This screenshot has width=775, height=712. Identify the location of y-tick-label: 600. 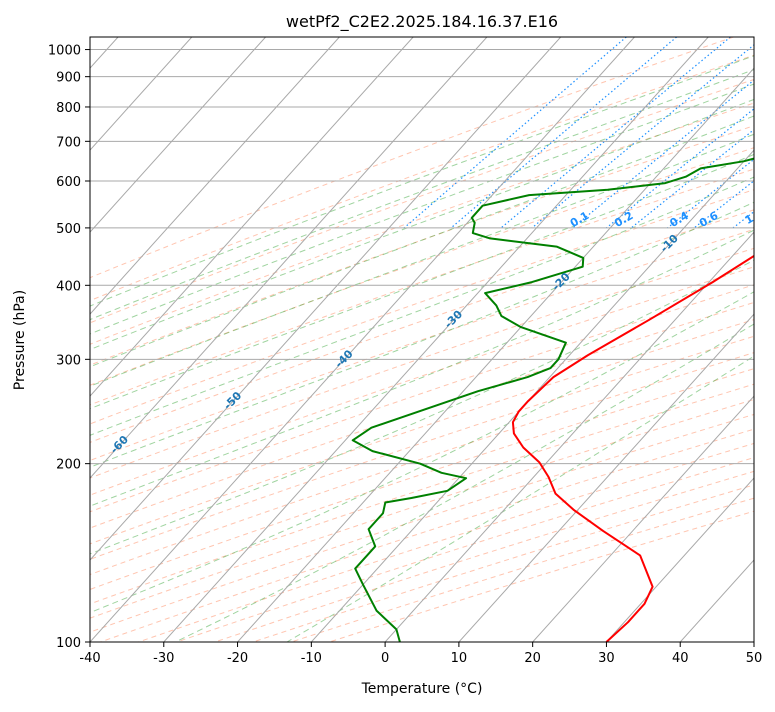
(68, 182).